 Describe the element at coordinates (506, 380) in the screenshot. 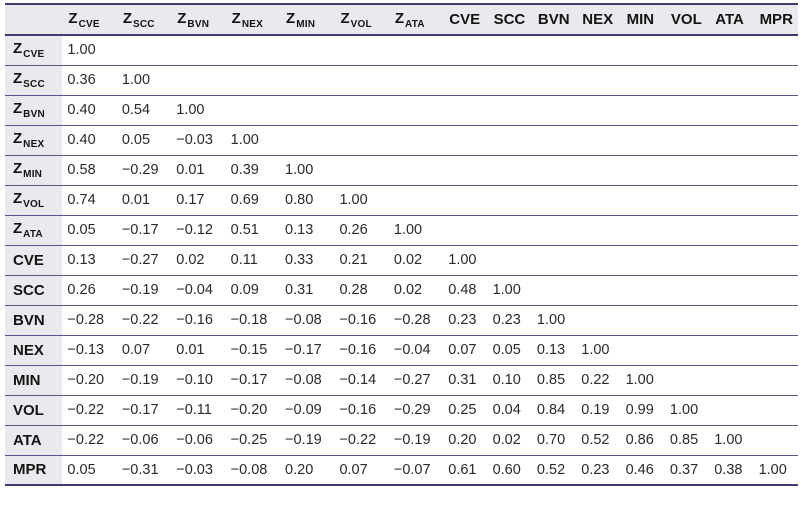

I see `correlation-cell: 0.10` at that location.